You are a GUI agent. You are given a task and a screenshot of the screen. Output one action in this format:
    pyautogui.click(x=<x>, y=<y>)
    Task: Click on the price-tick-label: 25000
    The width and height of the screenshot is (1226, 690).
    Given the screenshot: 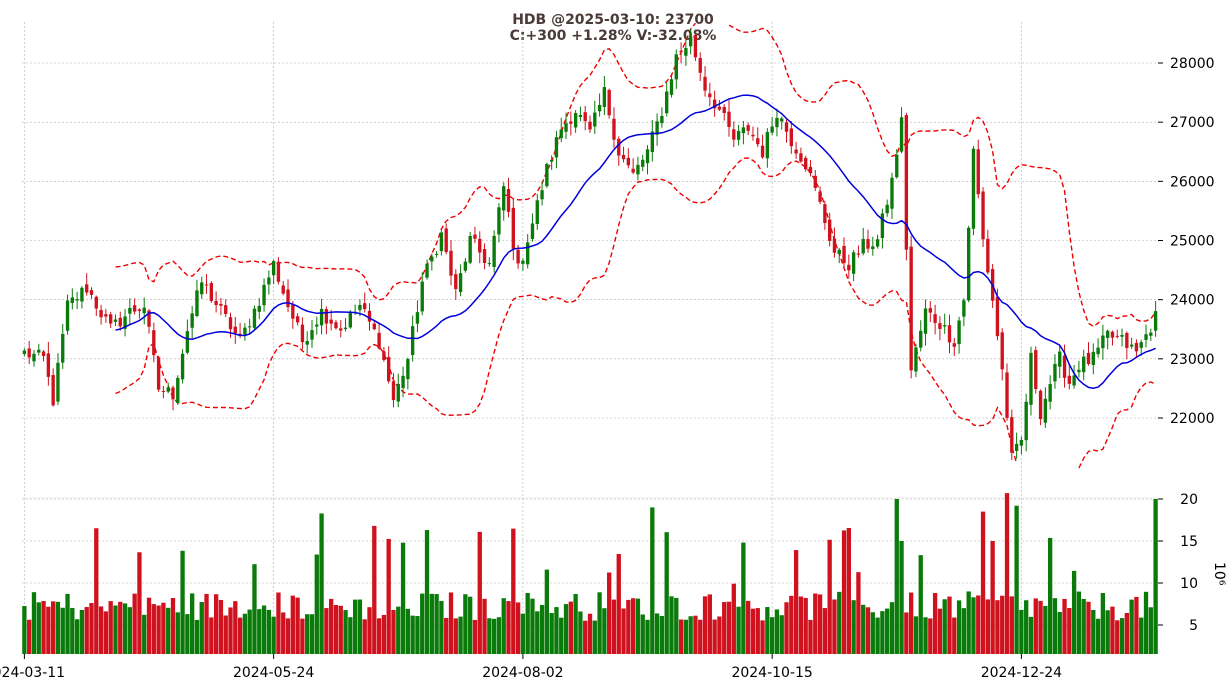 What is the action you would take?
    pyautogui.click(x=1192, y=242)
    